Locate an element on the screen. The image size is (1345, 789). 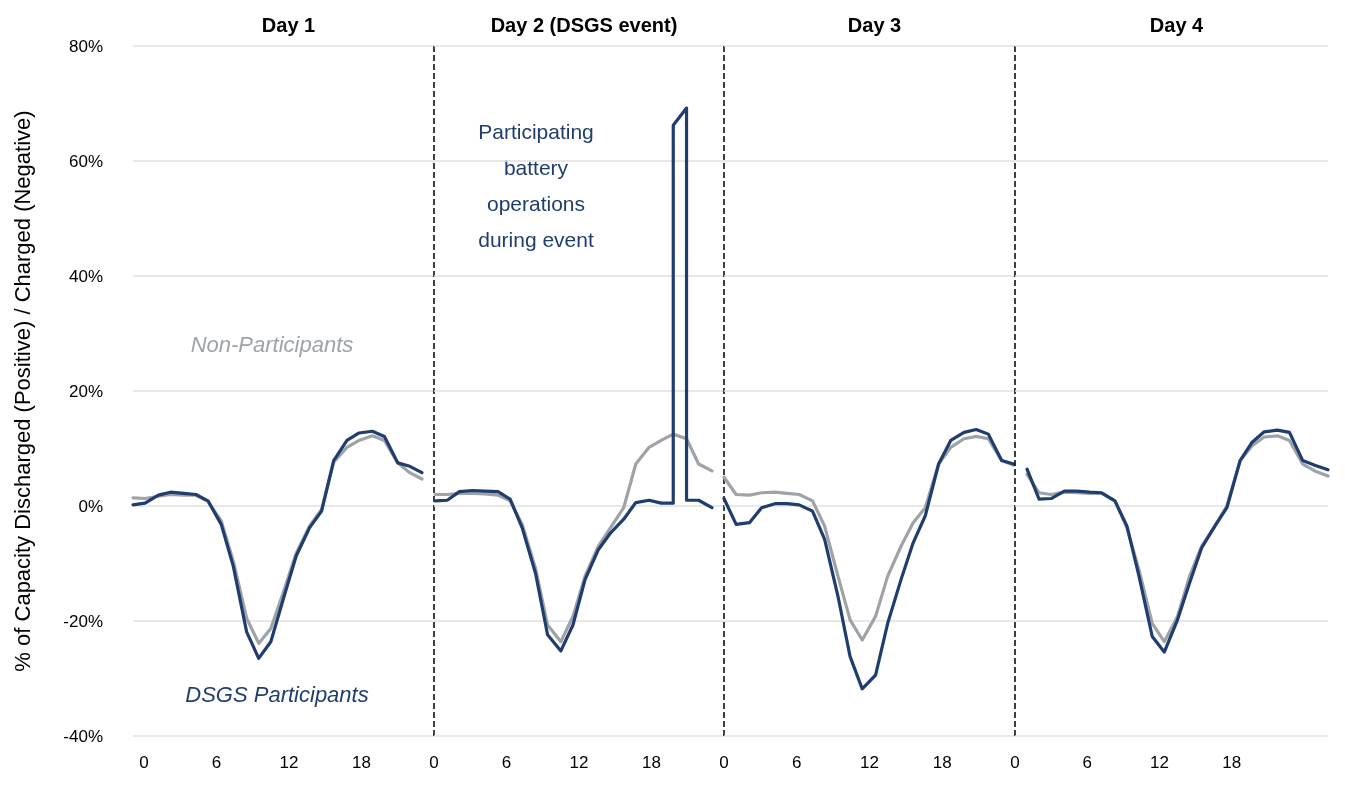
y-axis-title: % of Capacity Discharged (Positive) / Charged (Negative) is located at coordinates (22, 391).